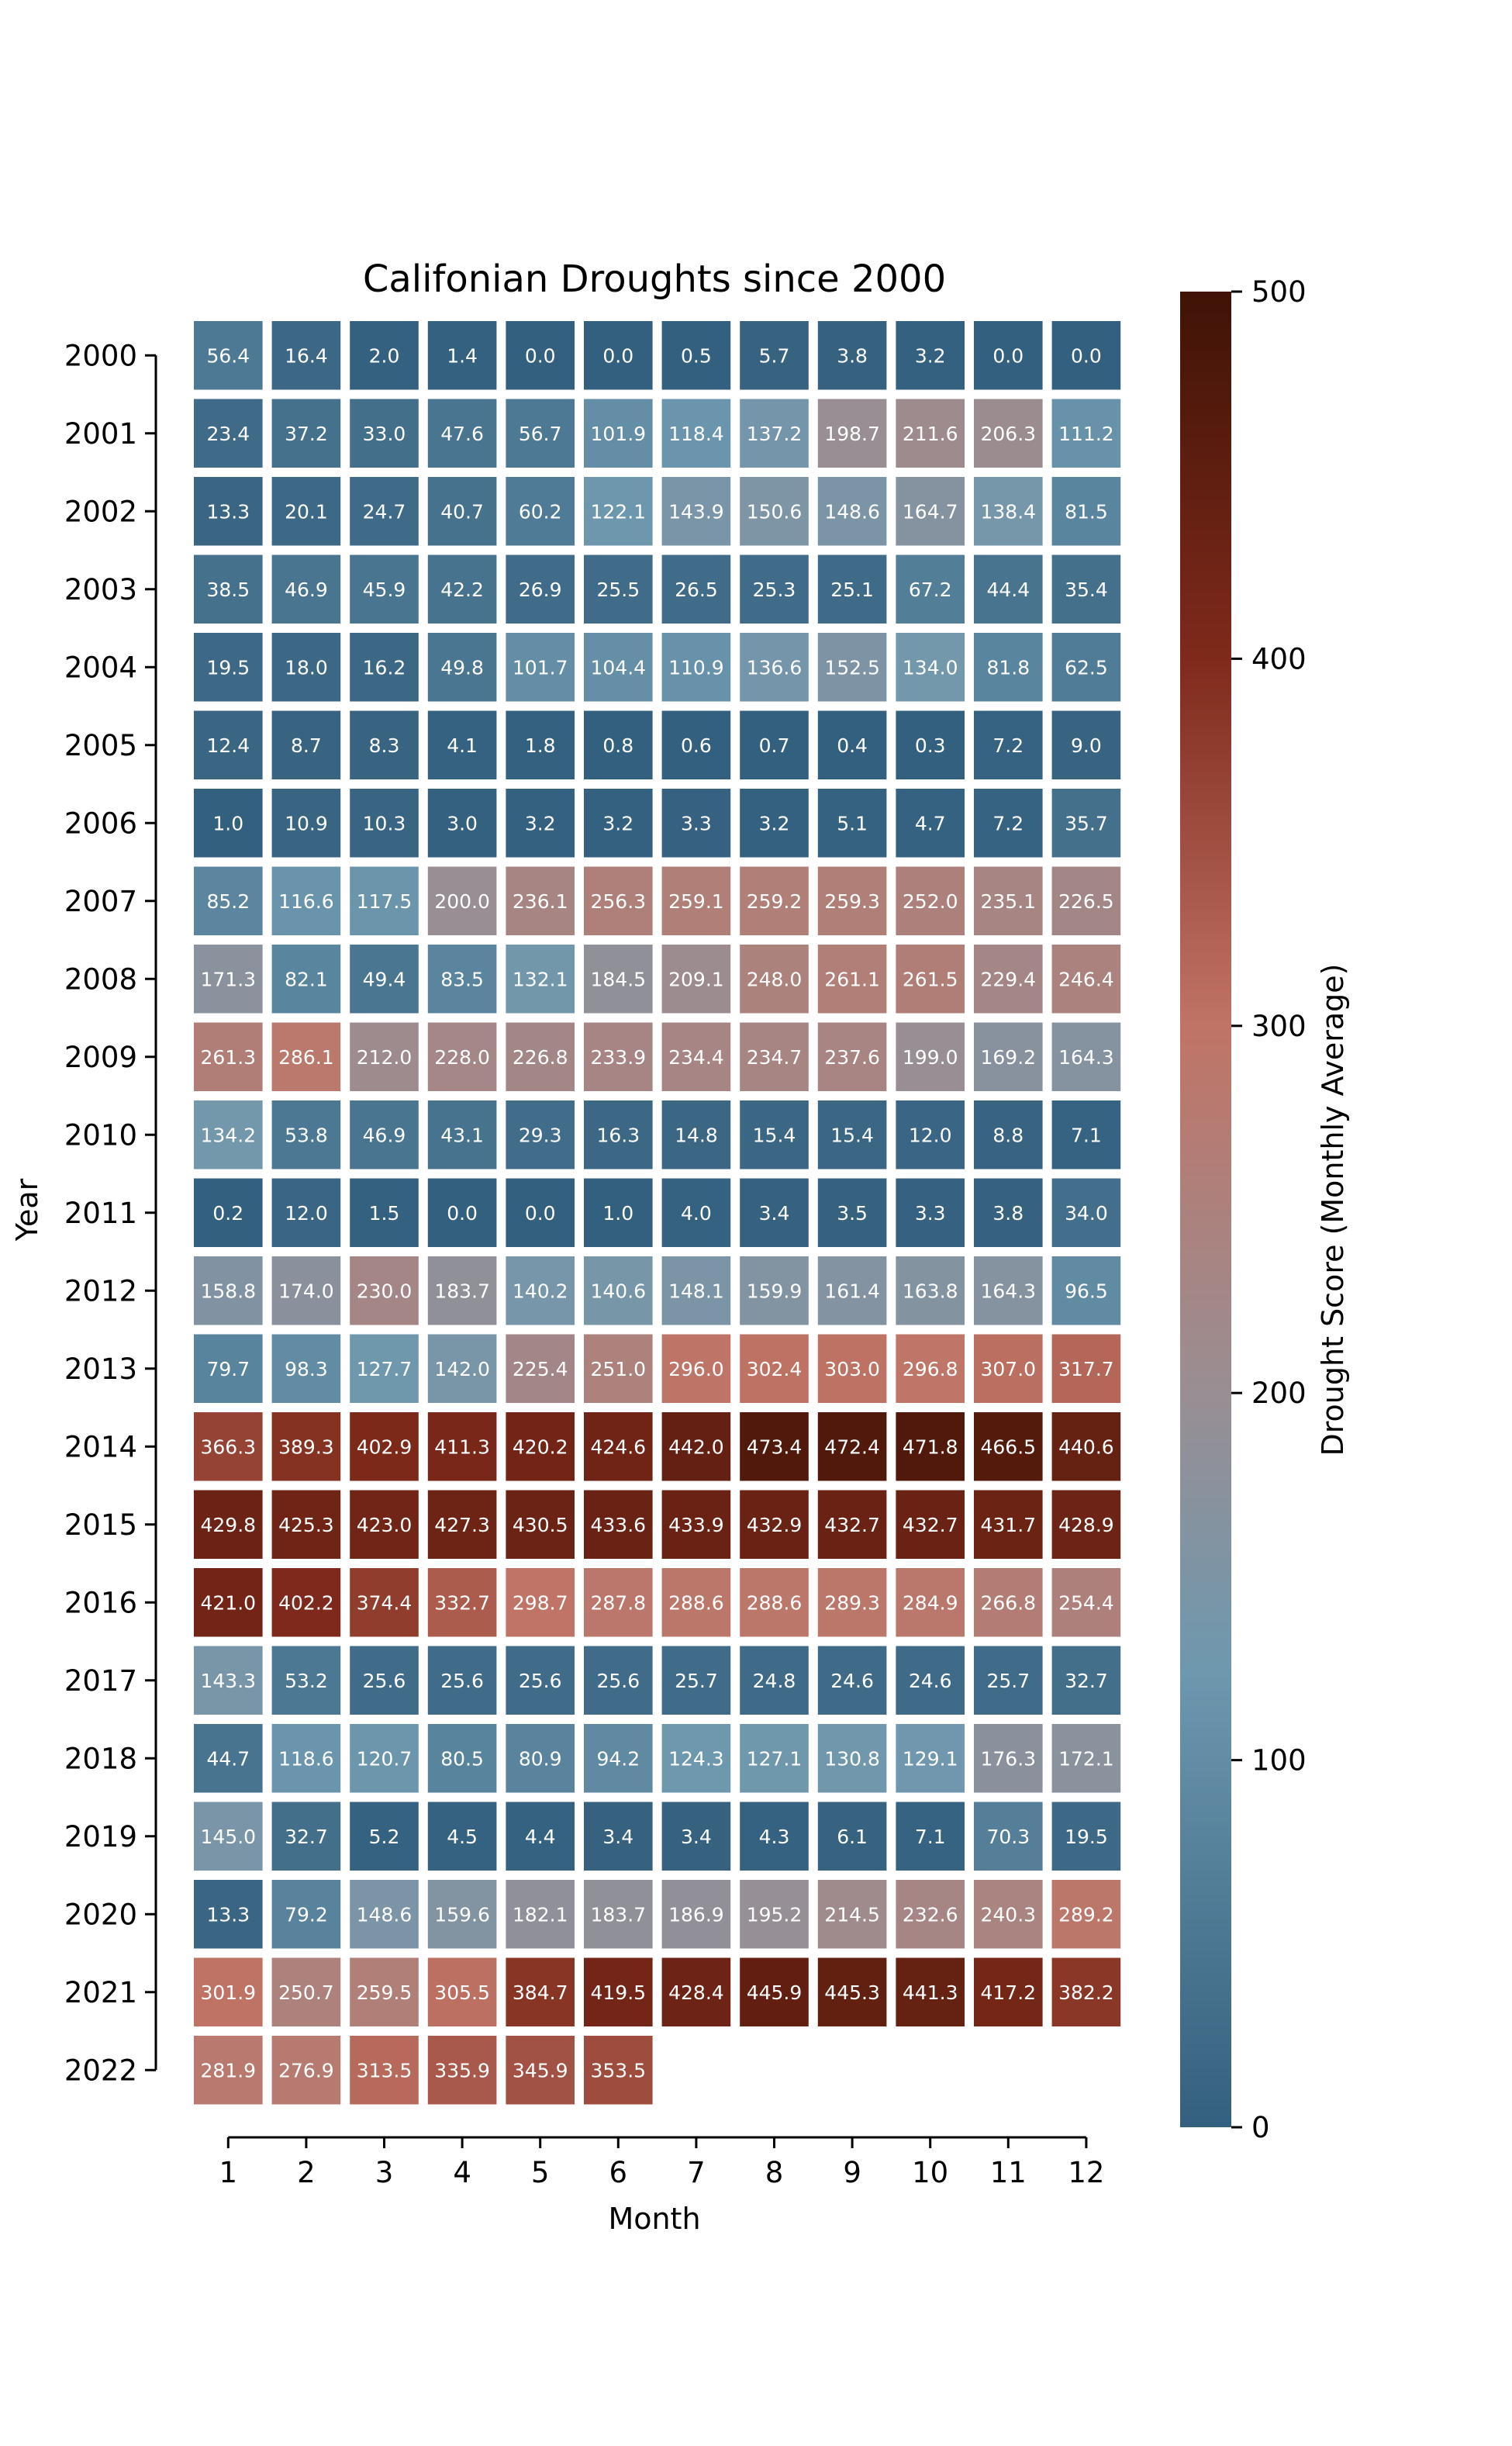 Image resolution: width=1512 pixels, height=2446 pixels. I want to click on cell-value-label: 4.1, so click(463, 745).